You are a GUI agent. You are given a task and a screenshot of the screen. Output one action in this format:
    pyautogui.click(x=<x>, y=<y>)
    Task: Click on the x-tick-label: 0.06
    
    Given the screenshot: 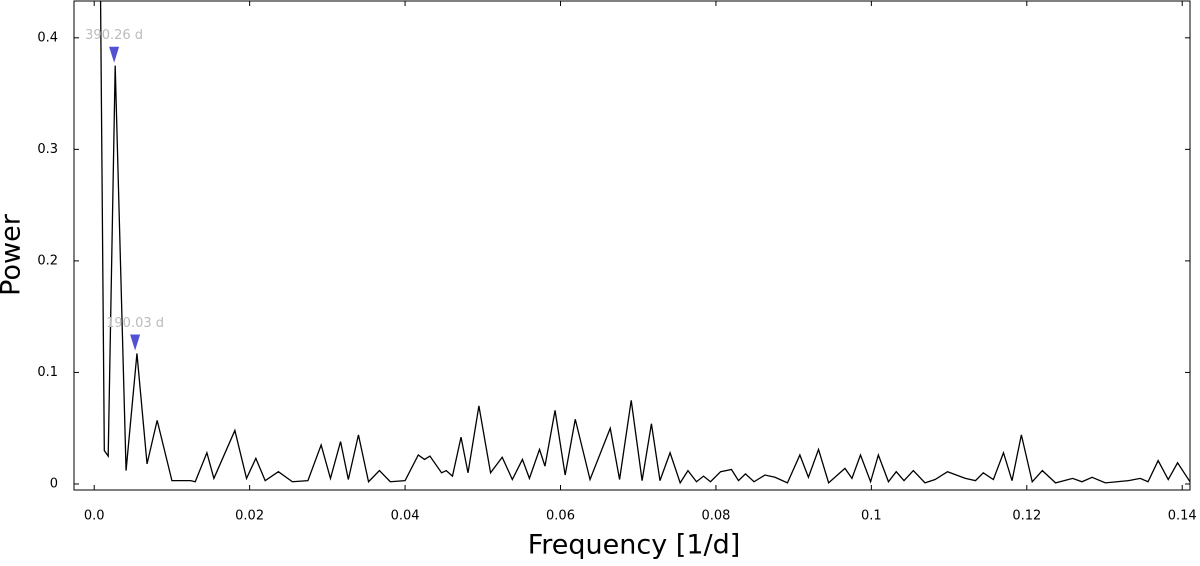 What is the action you would take?
    pyautogui.click(x=560, y=516)
    